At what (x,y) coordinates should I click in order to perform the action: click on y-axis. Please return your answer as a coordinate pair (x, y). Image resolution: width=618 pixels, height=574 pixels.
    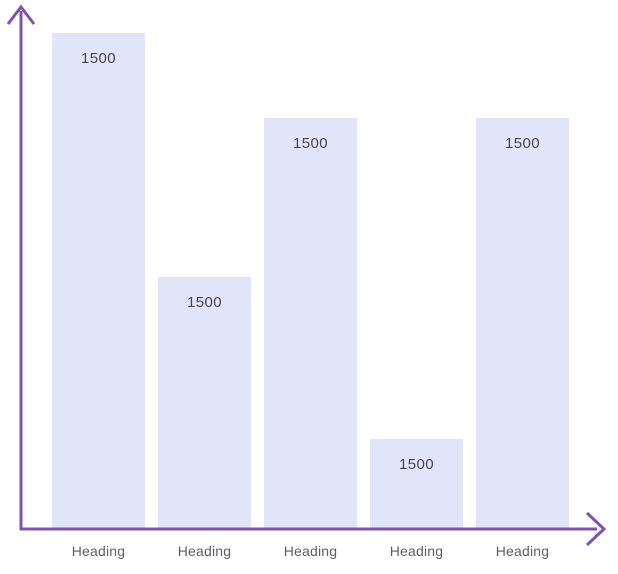
    Looking at the image, I should click on (21, 267).